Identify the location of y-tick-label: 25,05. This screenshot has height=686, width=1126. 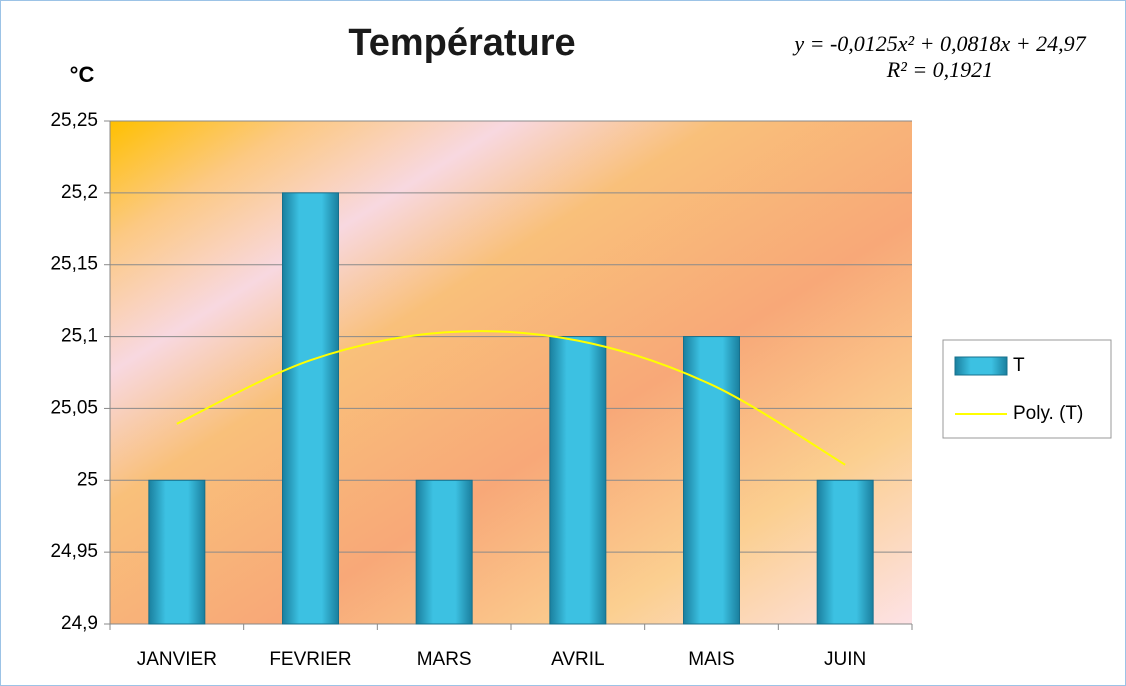
(74, 407).